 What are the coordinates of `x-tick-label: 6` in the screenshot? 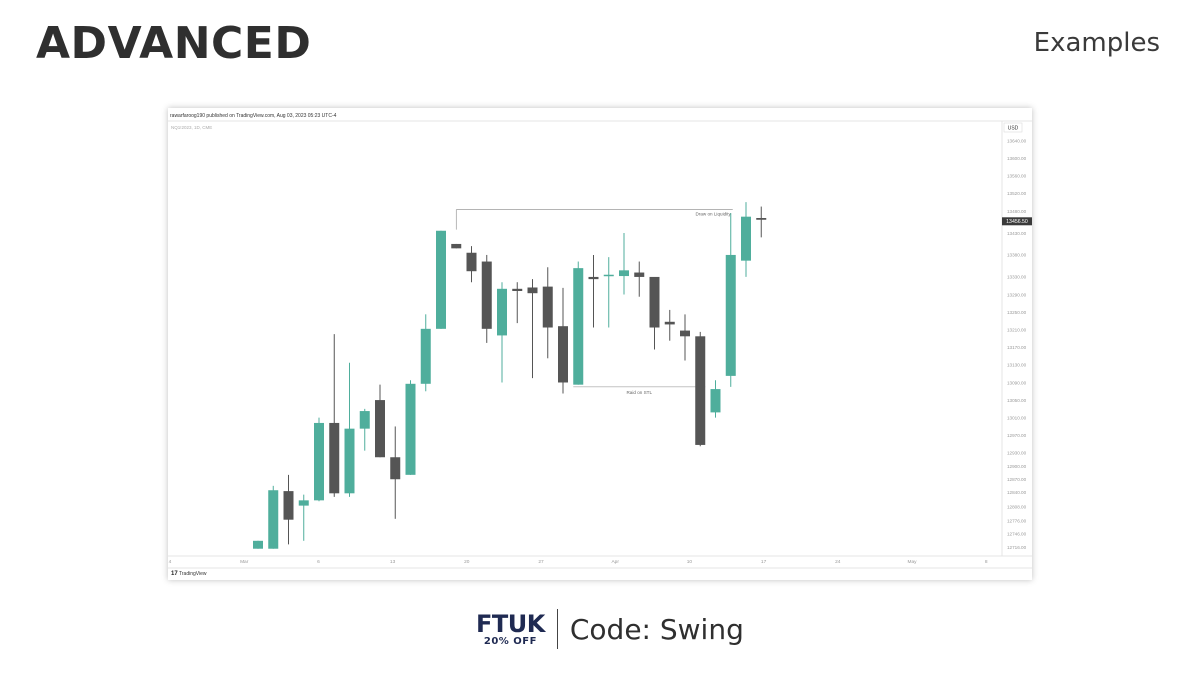 It's located at (318, 562).